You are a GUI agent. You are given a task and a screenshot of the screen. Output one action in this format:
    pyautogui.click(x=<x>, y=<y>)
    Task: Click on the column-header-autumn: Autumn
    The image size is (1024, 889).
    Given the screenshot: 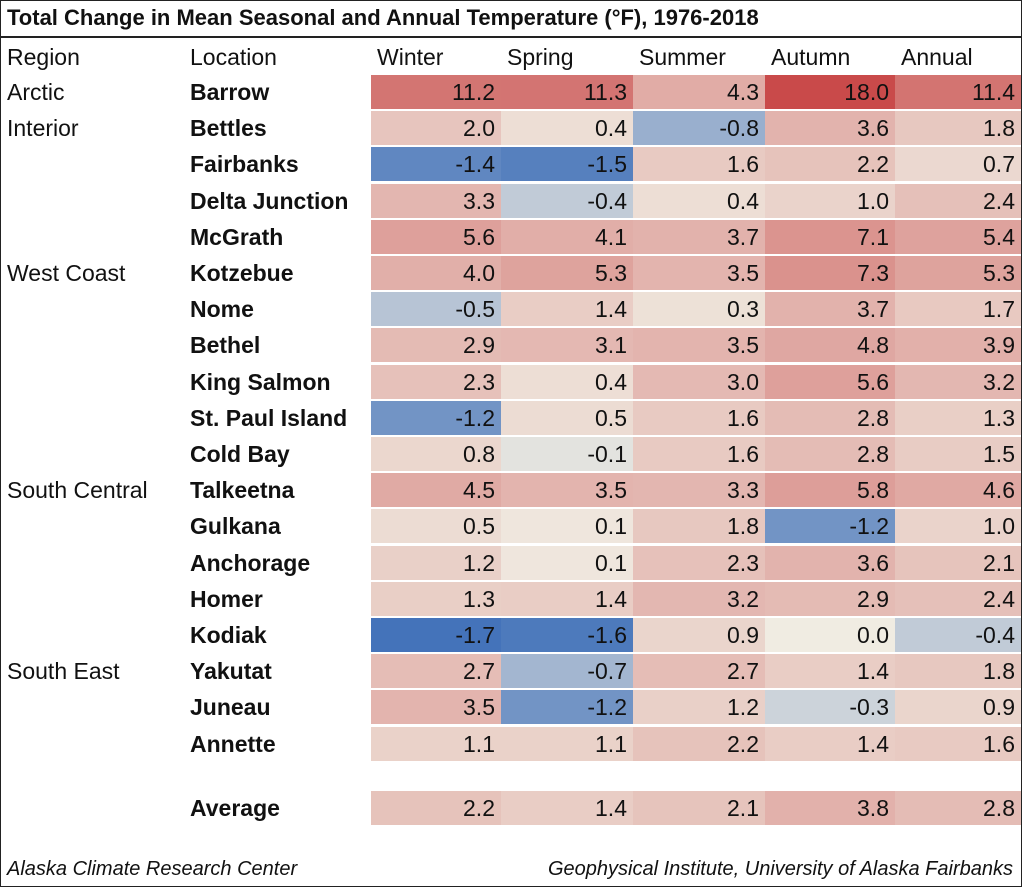 What is the action you would take?
    pyautogui.click(x=811, y=57)
    